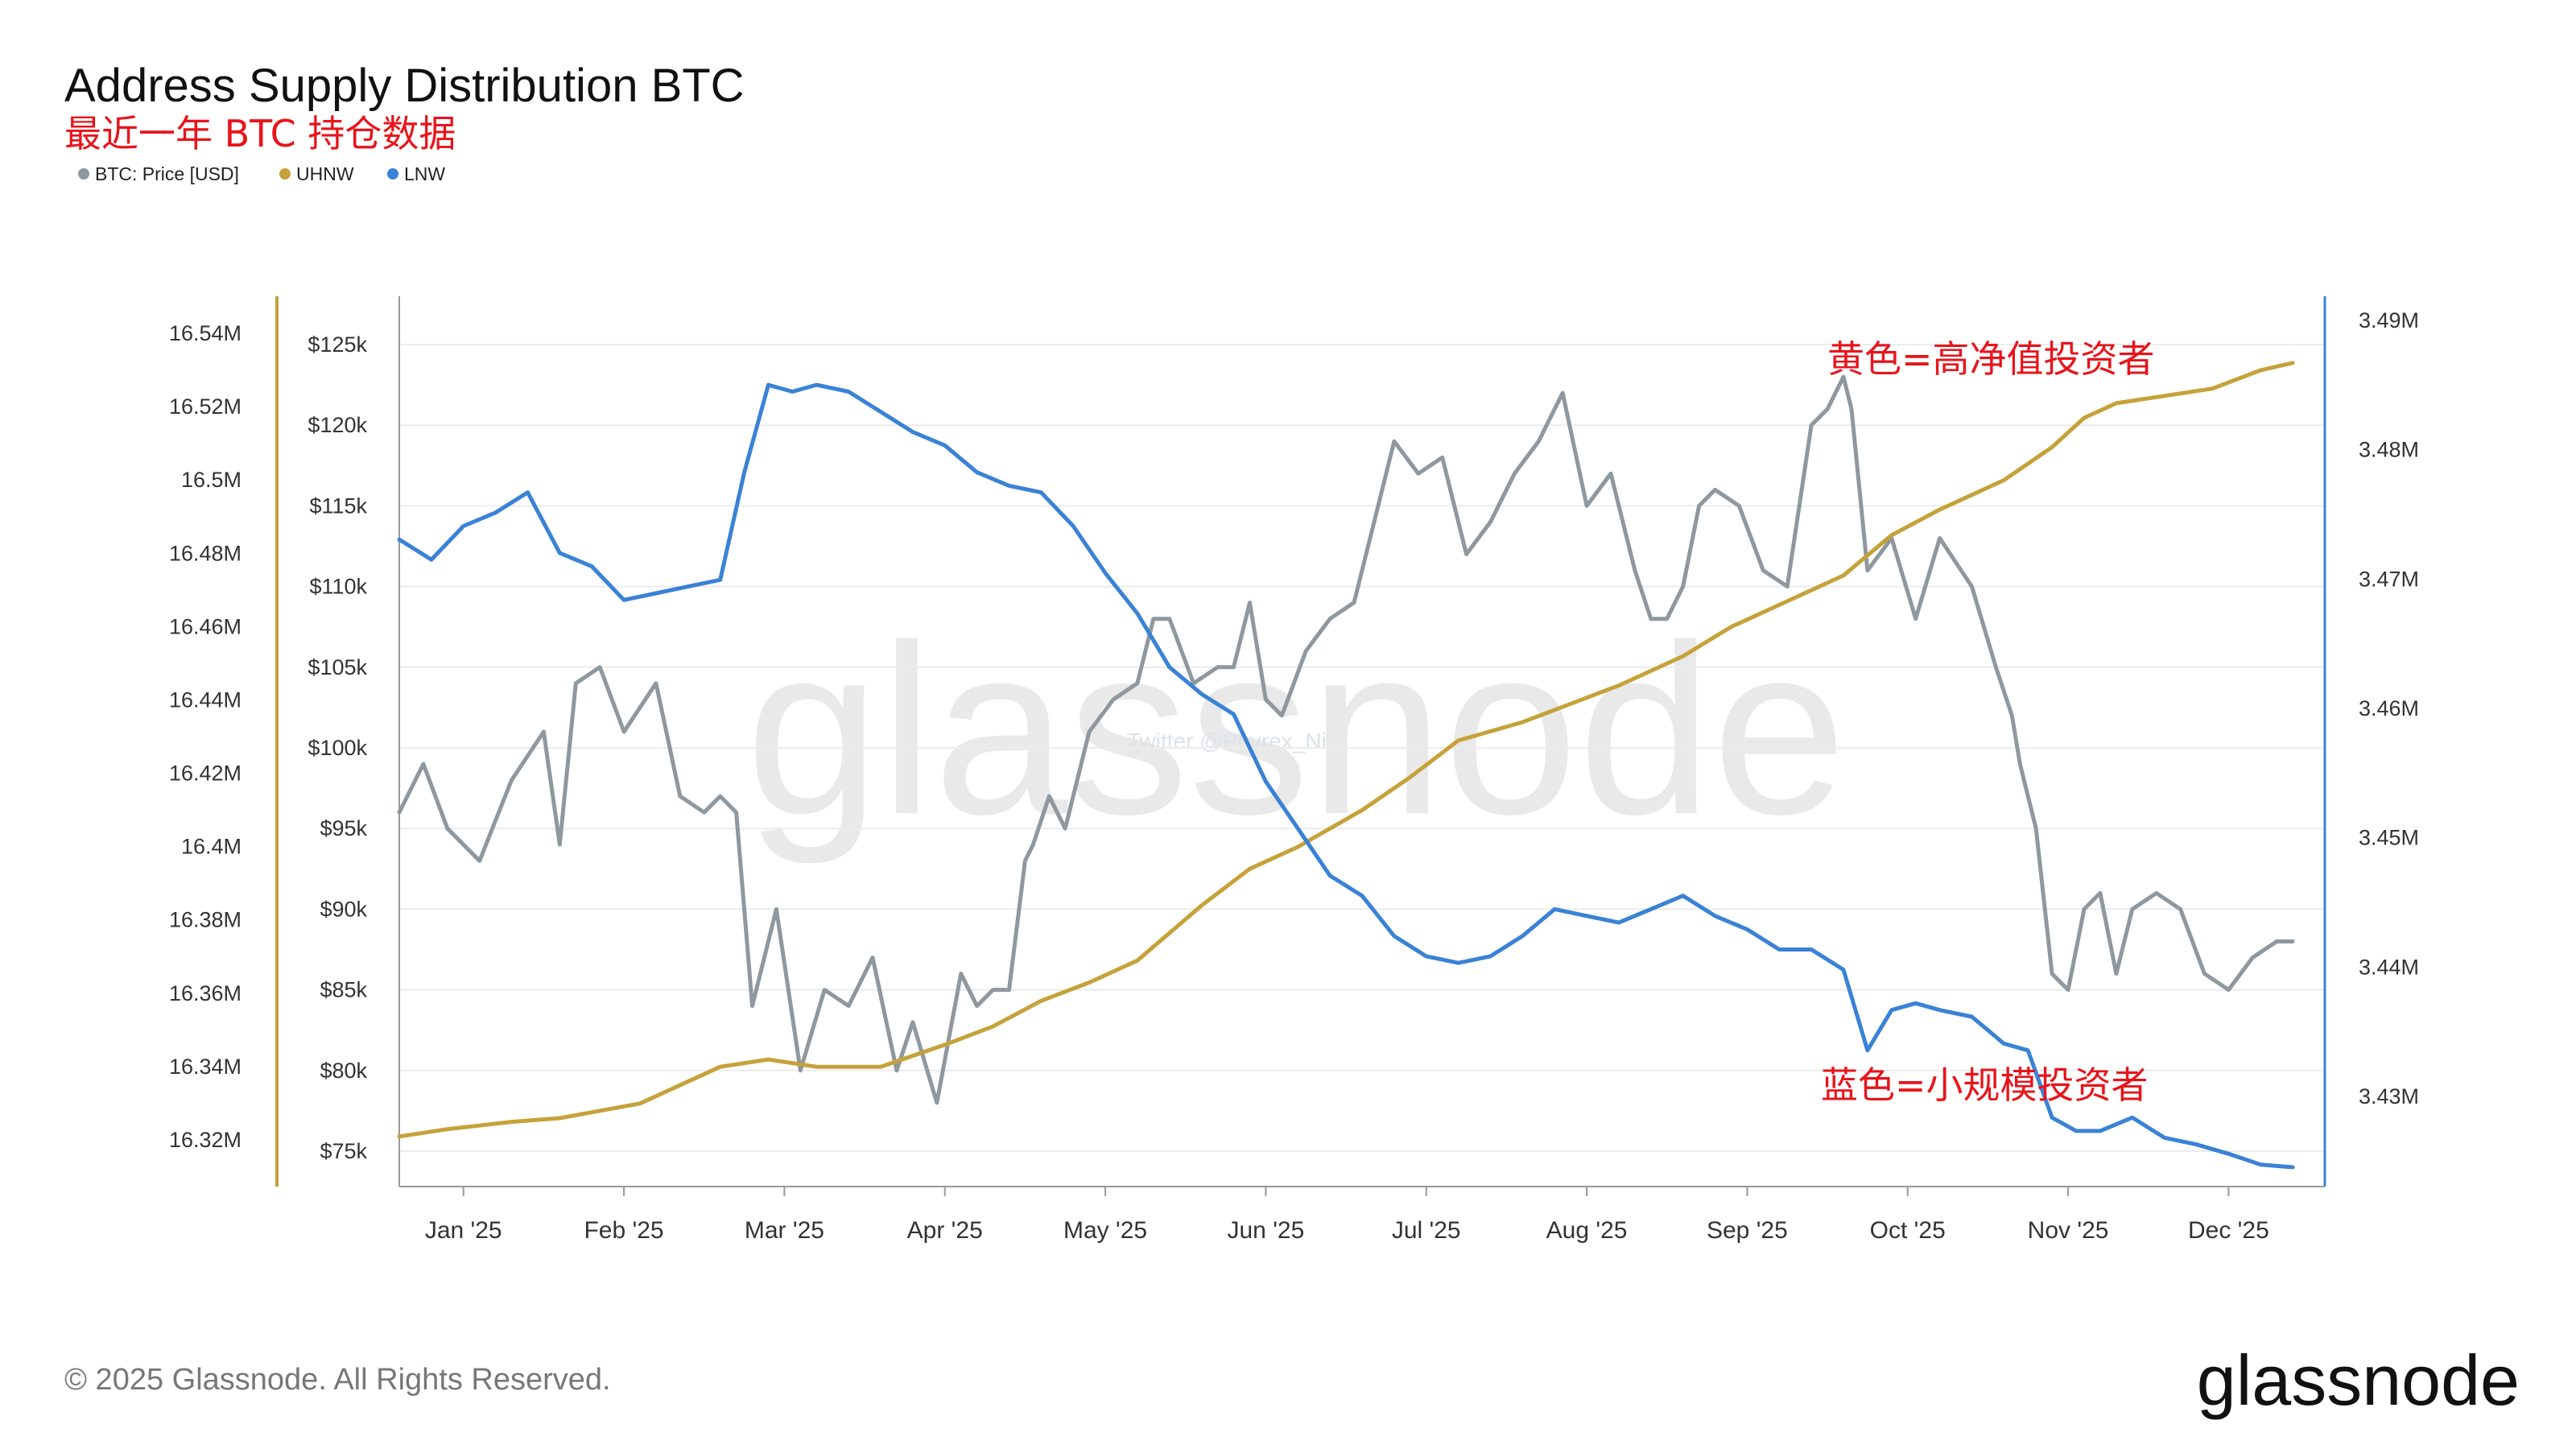  What do you see at coordinates (337, 667) in the screenshot?
I see `price-tick-label: $105k` at bounding box center [337, 667].